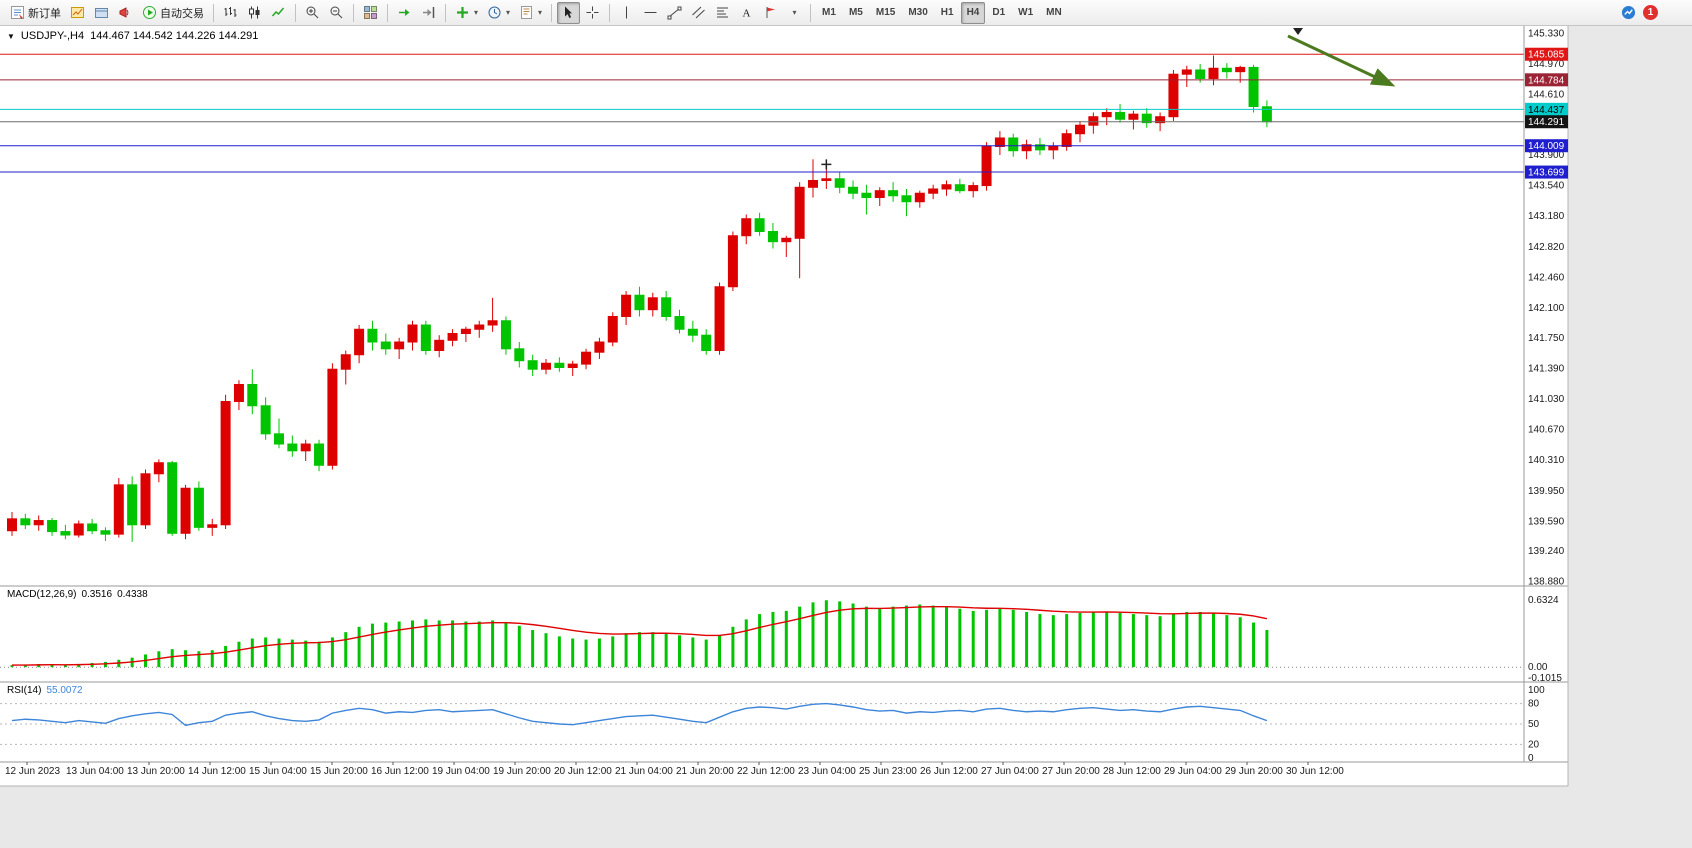  I want to click on line-icon, so click(278, 12).